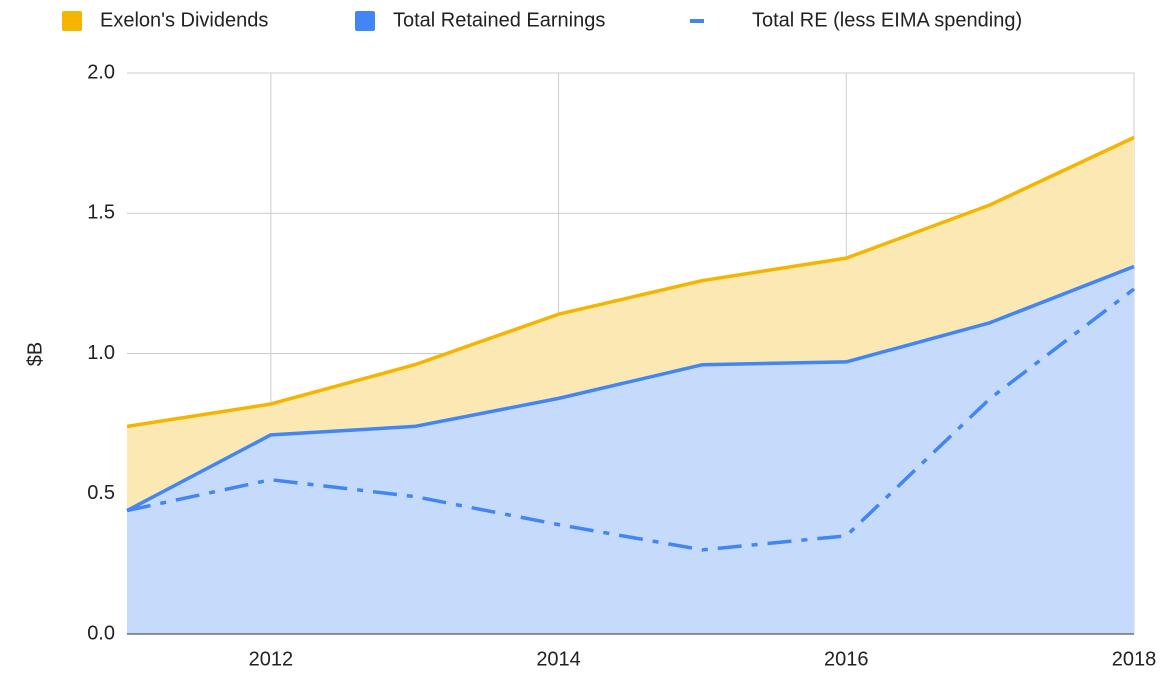  What do you see at coordinates (101, 493) in the screenshot?
I see `y-tick-label: 0.5` at bounding box center [101, 493].